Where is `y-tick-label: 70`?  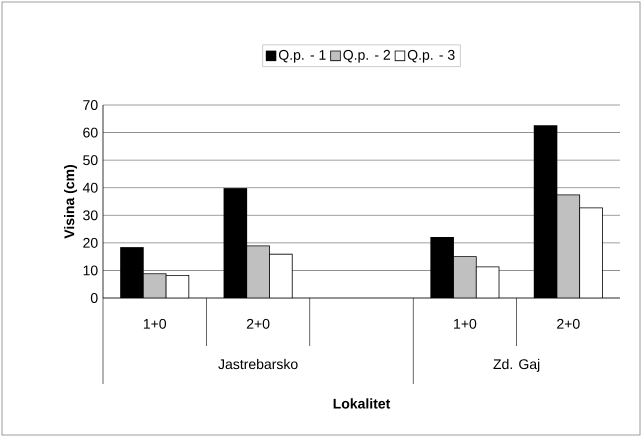 y-tick-label: 70 is located at coordinates (90, 105).